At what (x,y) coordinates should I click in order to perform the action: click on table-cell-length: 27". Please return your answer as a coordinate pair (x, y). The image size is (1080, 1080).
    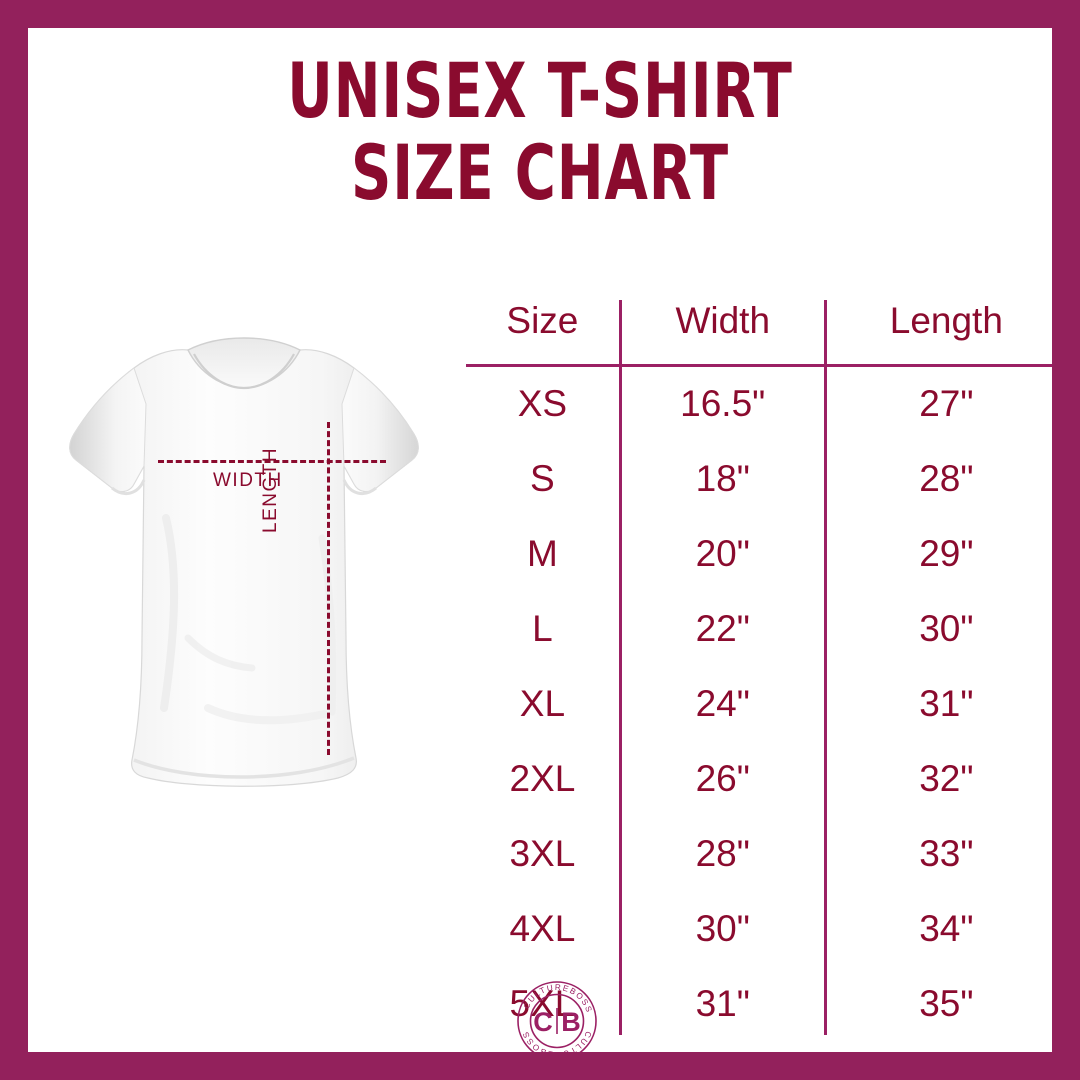
    Looking at the image, I should click on (946, 403).